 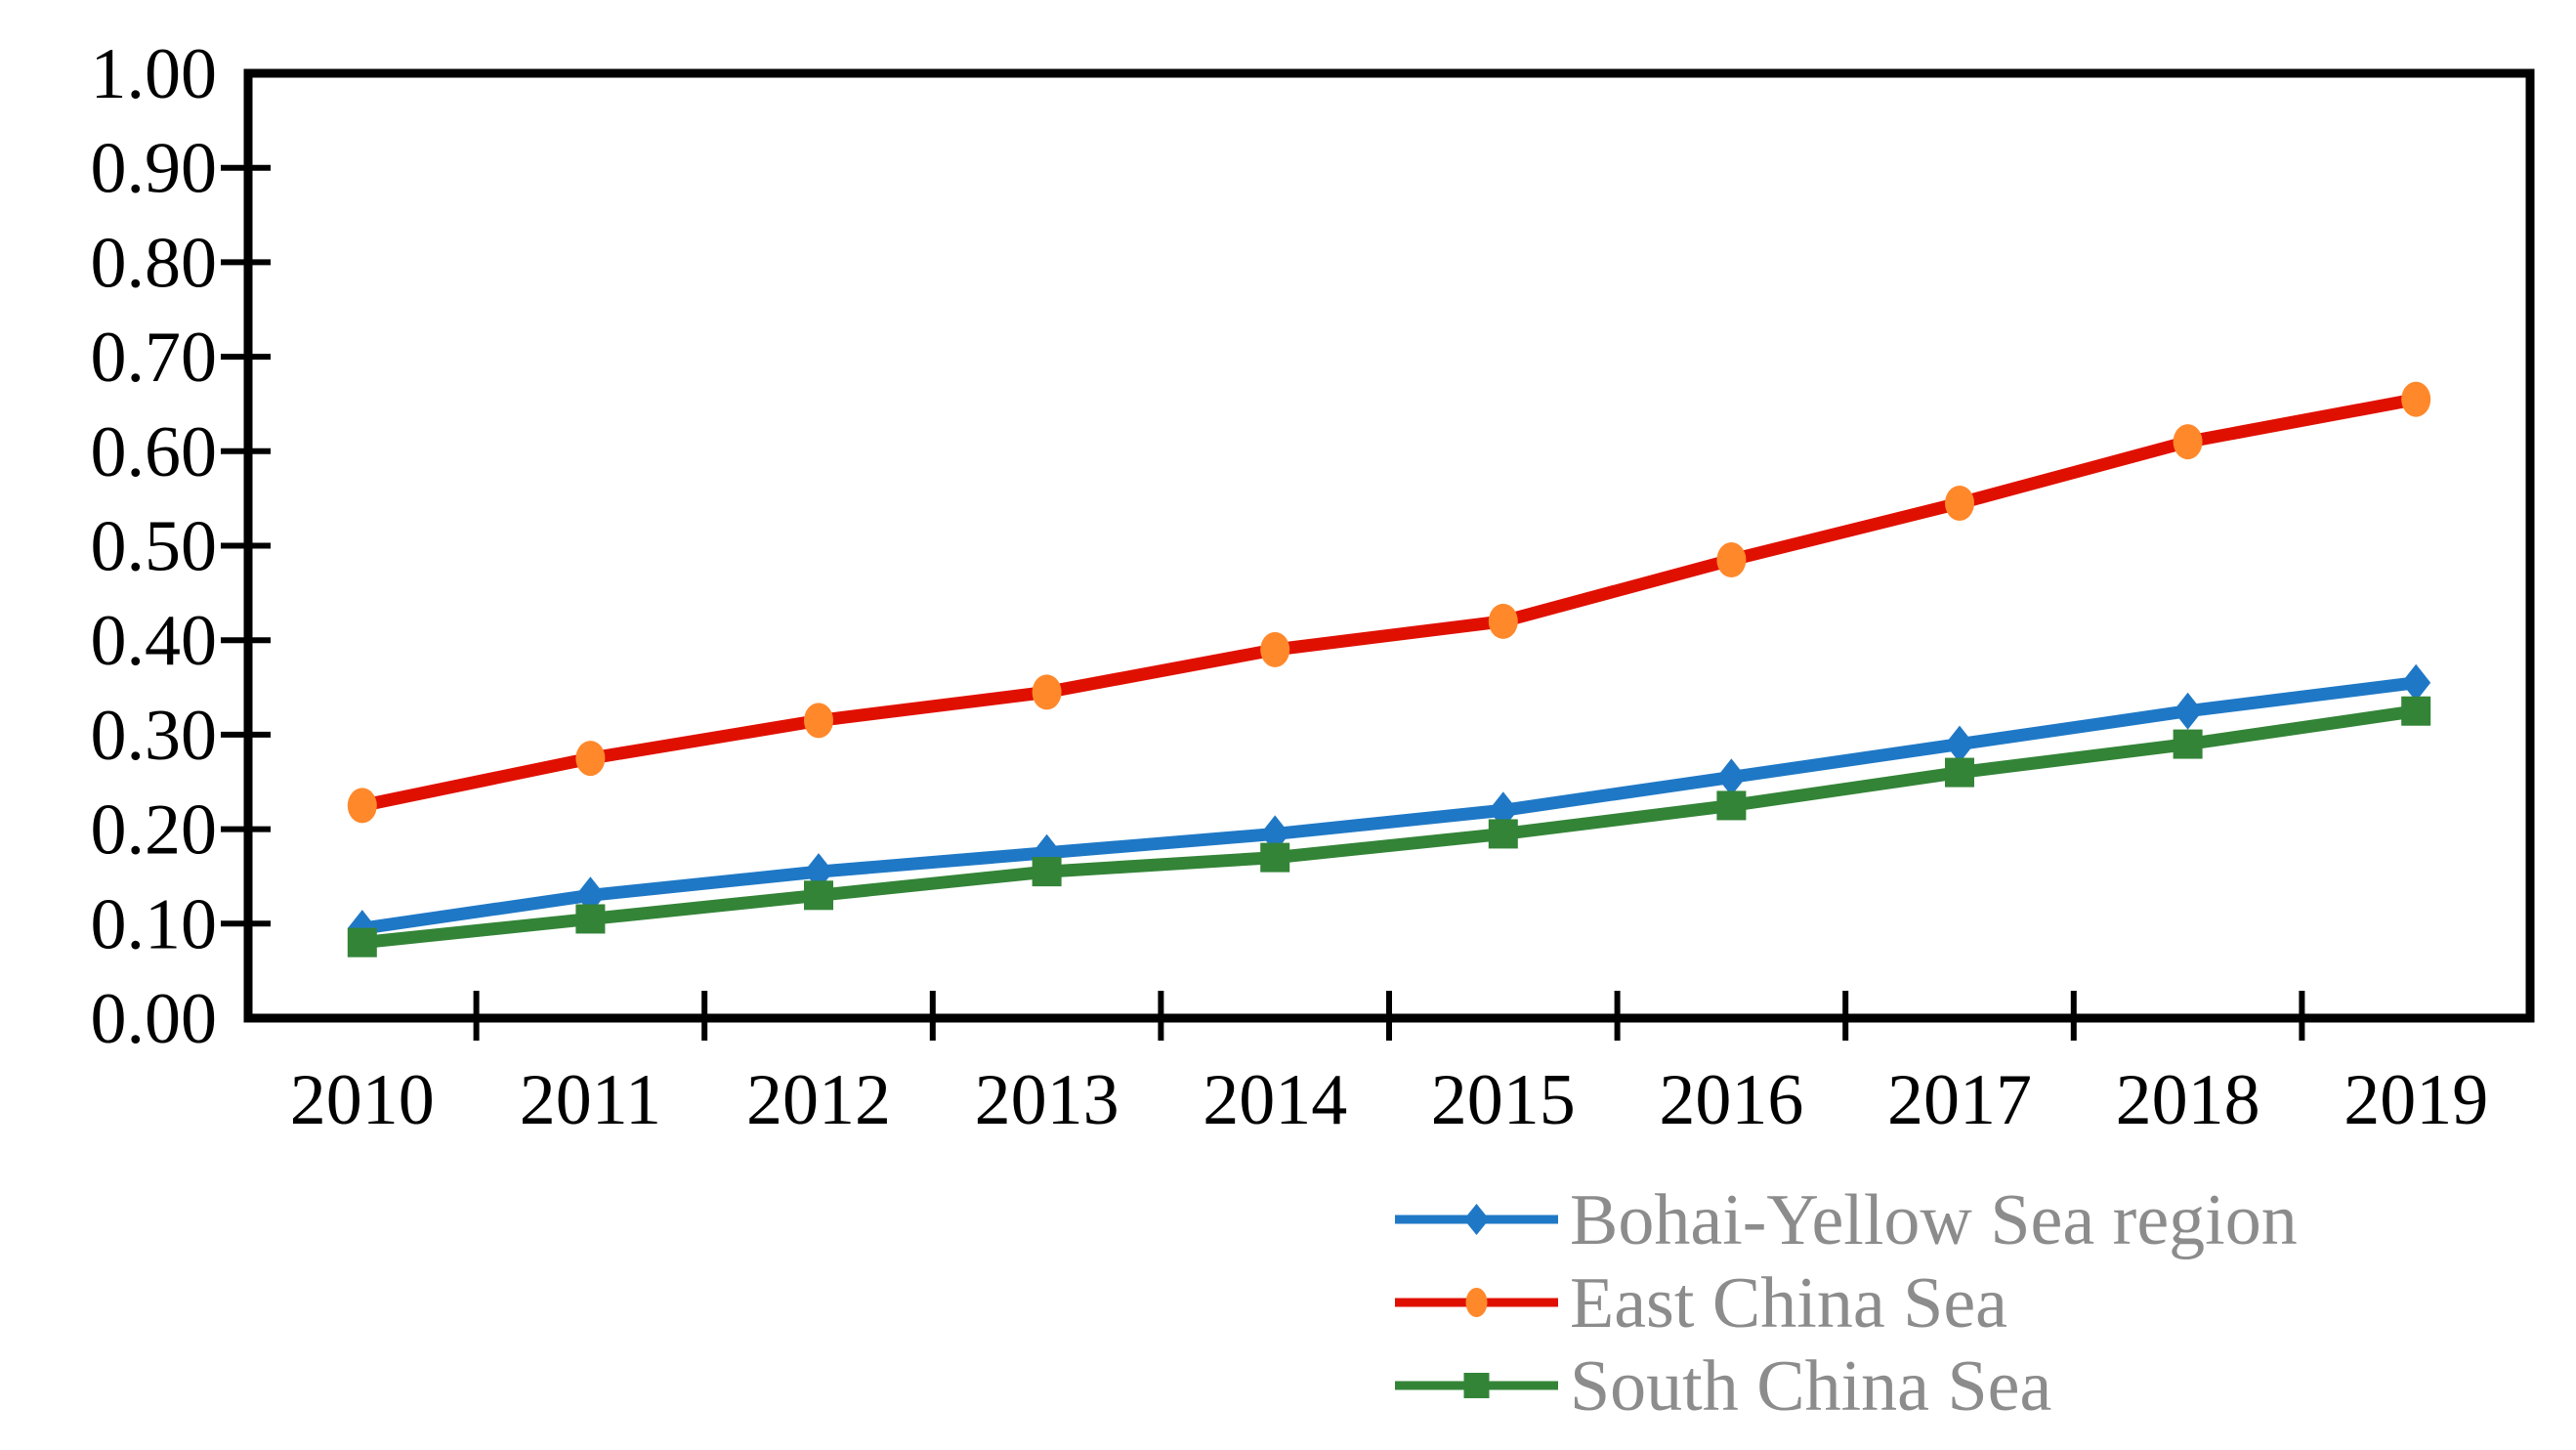 I want to click on y-tick-label: 0.70, so click(x=154, y=358).